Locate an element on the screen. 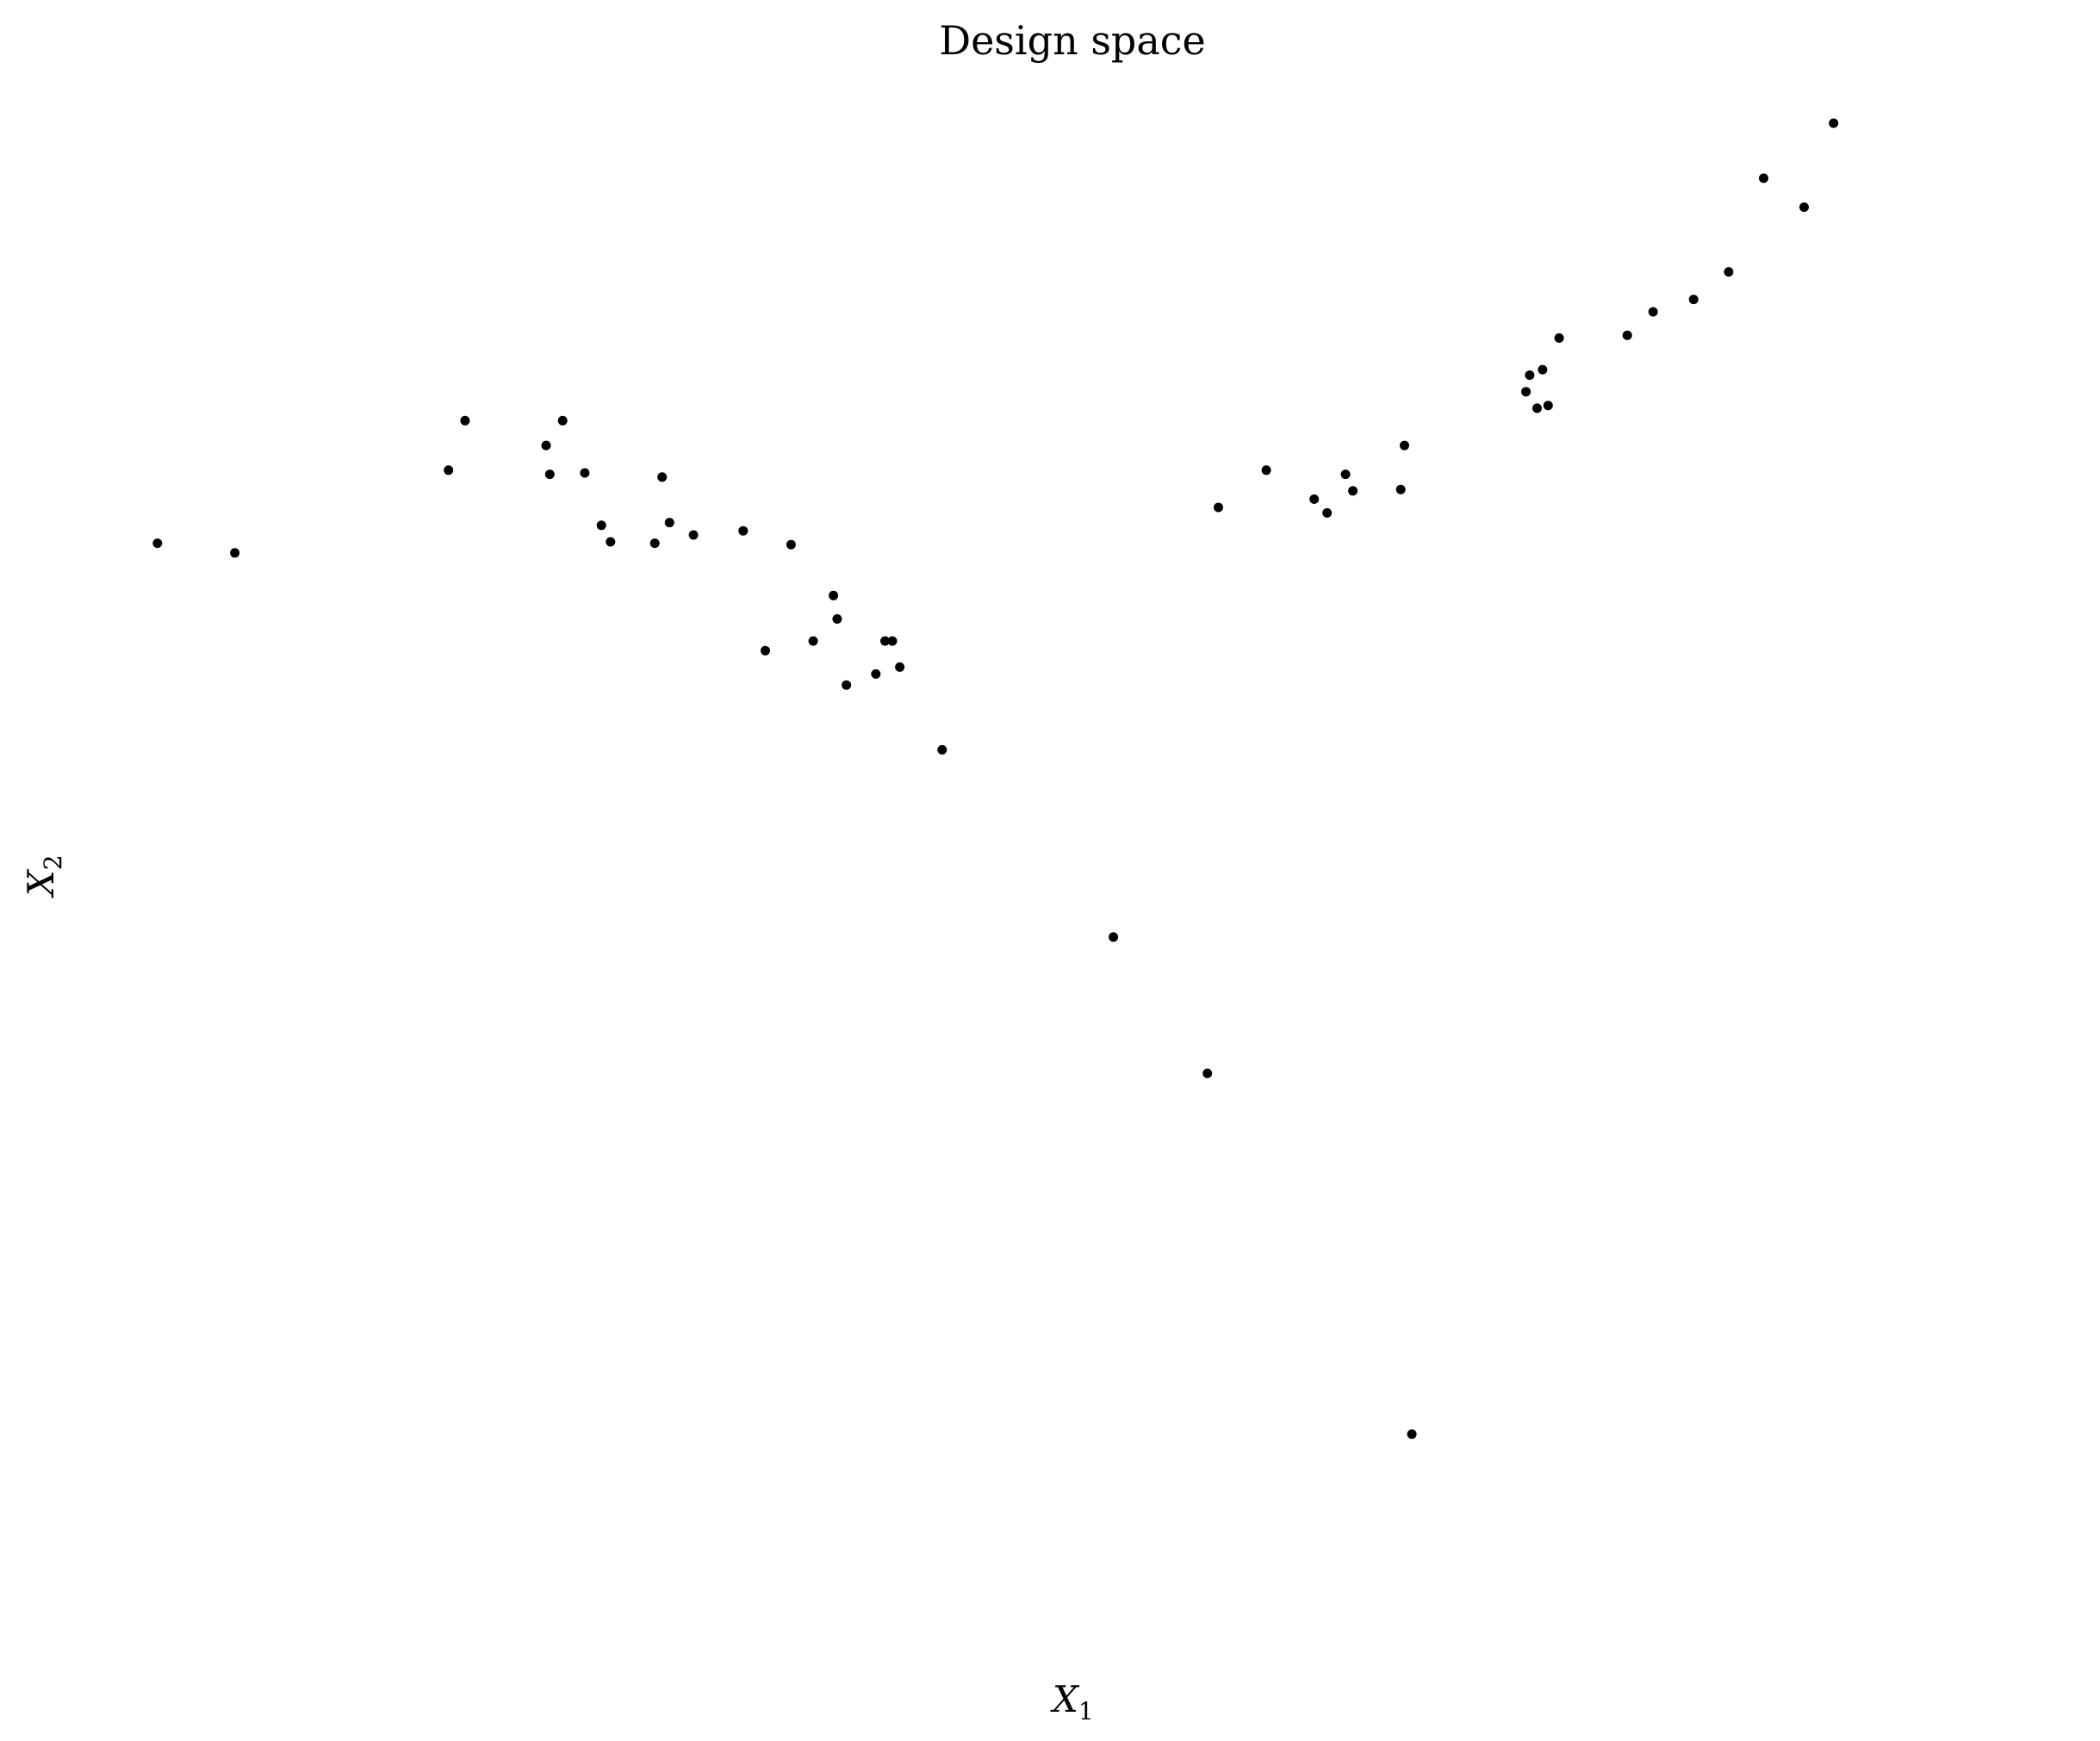 This screenshot has height=1741, width=2100. y-axis-label-group: X2 is located at coordinates (43, 876).